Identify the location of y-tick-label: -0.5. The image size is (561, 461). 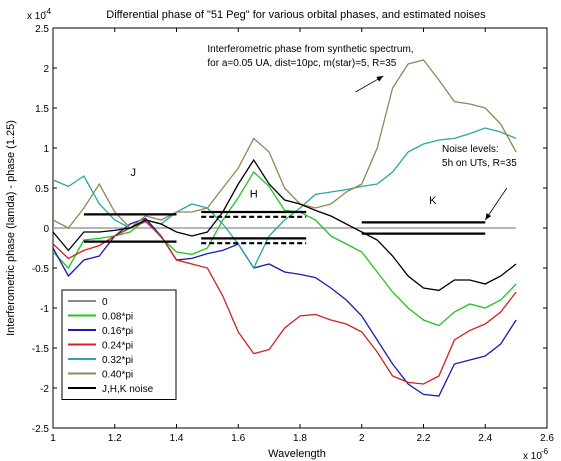
(41, 269).